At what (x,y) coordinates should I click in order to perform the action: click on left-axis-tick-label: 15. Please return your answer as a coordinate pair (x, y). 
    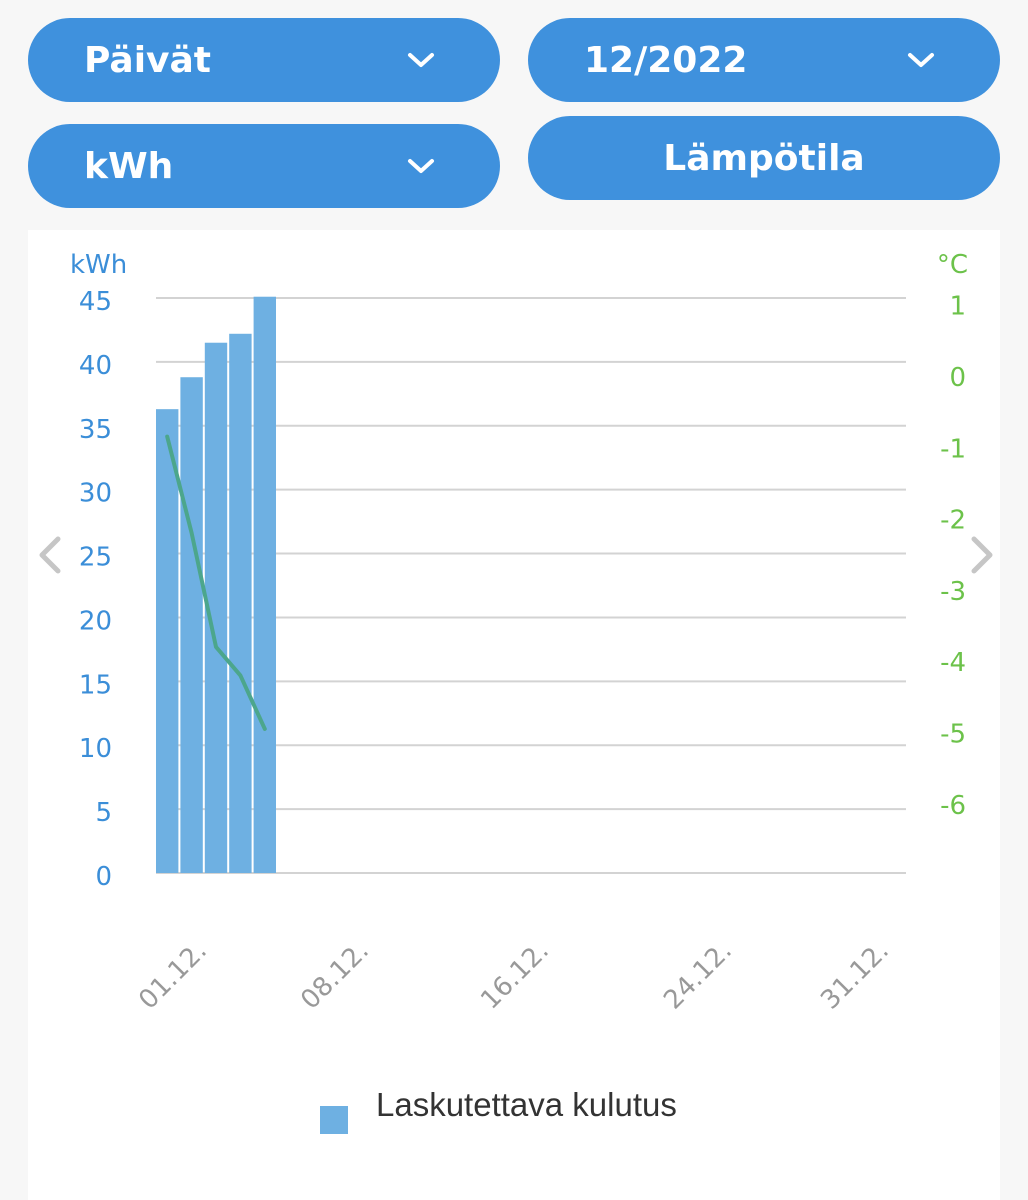
    Looking at the image, I should click on (95, 685).